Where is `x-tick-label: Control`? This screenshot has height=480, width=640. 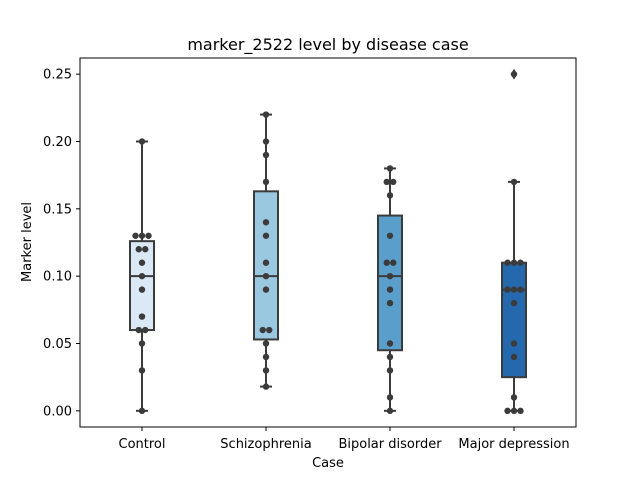
x-tick-label: Control is located at coordinates (142, 444).